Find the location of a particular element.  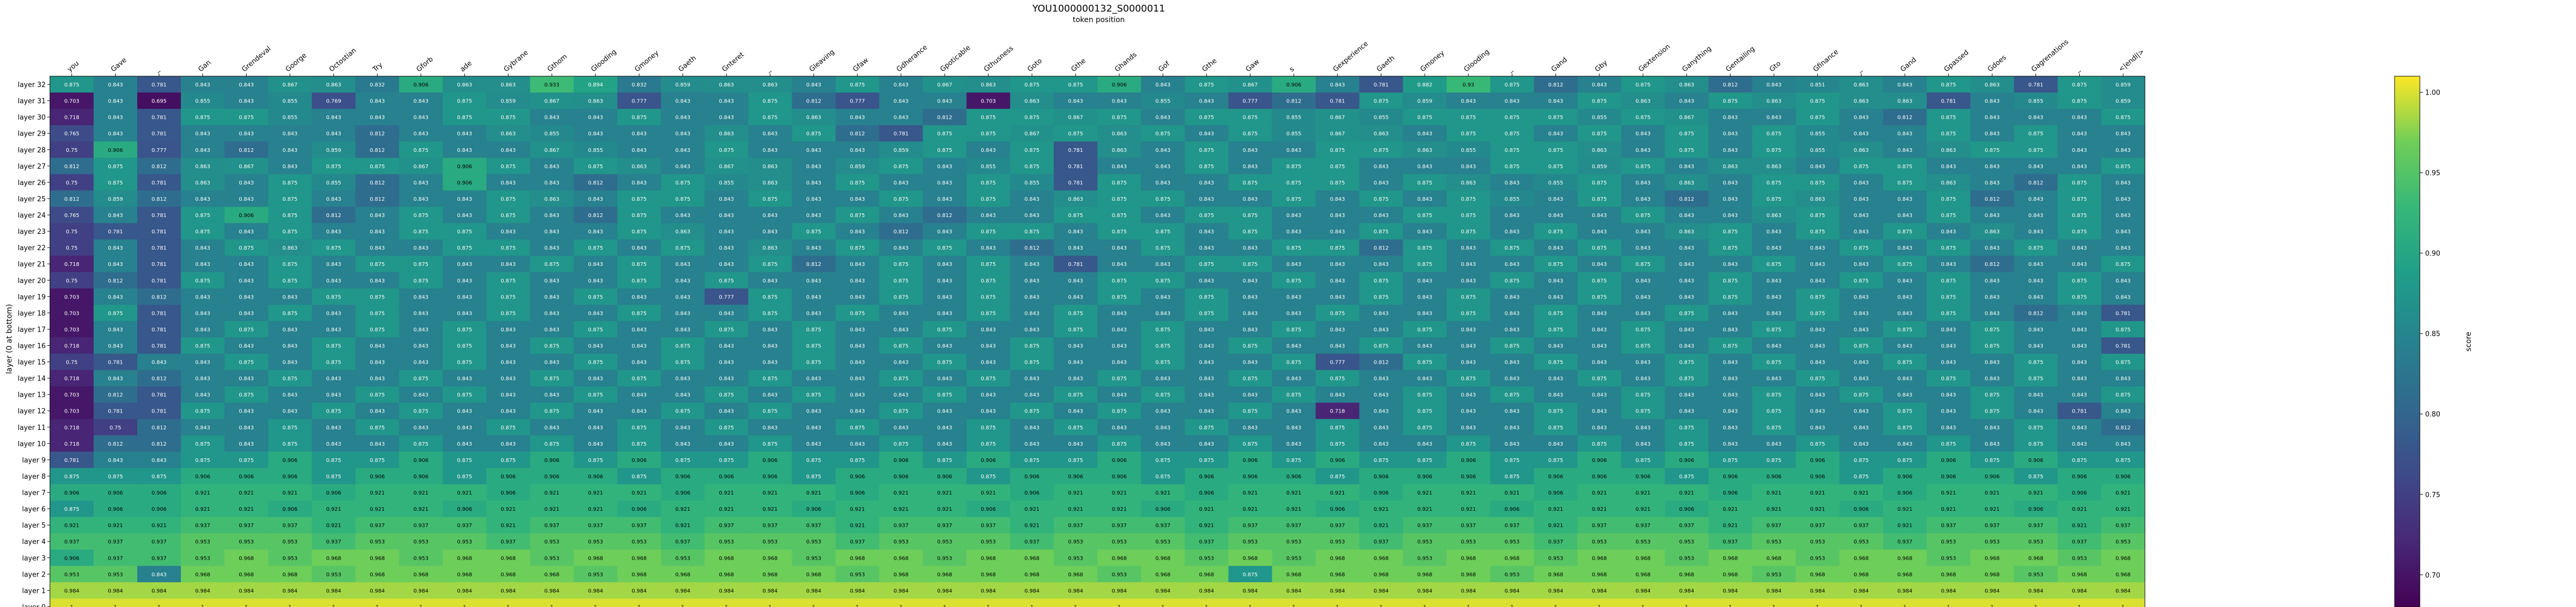

cell-value-label: 0.906 is located at coordinates (1555, 493).